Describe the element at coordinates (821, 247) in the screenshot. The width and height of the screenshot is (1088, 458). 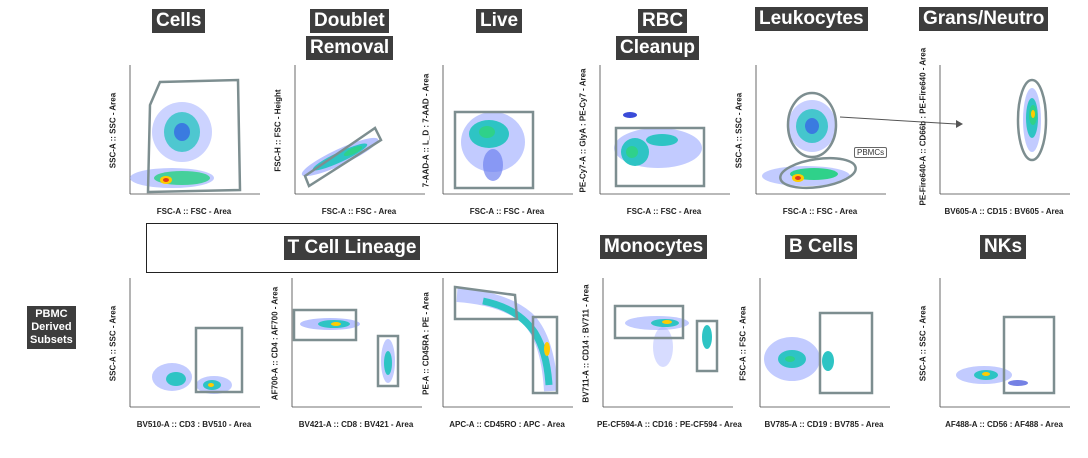
I see `title-b-cells: B Cells` at that location.